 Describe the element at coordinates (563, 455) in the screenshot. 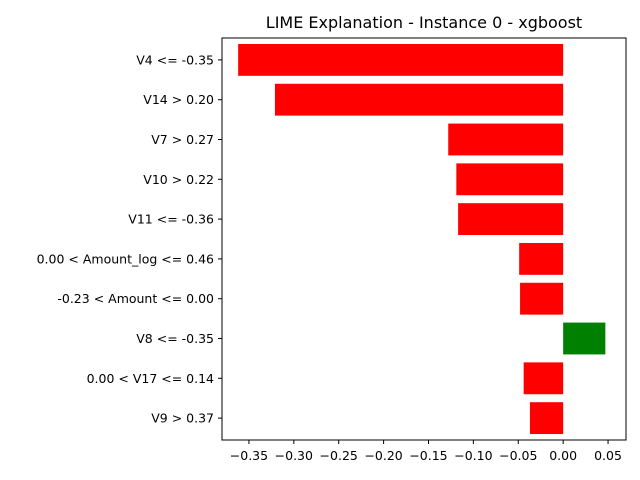

I see `x-tick-label: 0.00` at that location.